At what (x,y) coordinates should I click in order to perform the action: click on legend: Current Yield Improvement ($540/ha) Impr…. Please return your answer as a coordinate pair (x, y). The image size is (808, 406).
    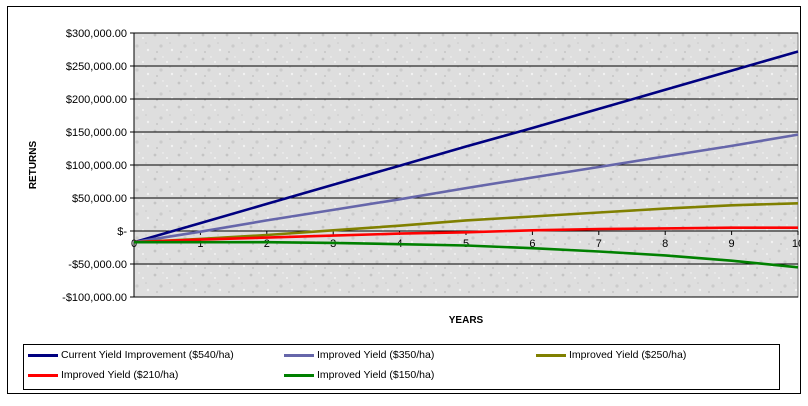
    Looking at the image, I should click on (401, 367).